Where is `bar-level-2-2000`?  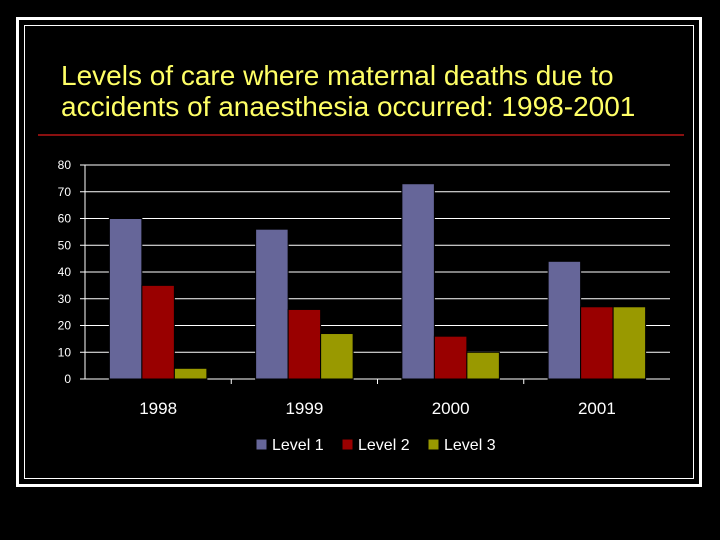 bar-level-2-2000 is located at coordinates (450, 357).